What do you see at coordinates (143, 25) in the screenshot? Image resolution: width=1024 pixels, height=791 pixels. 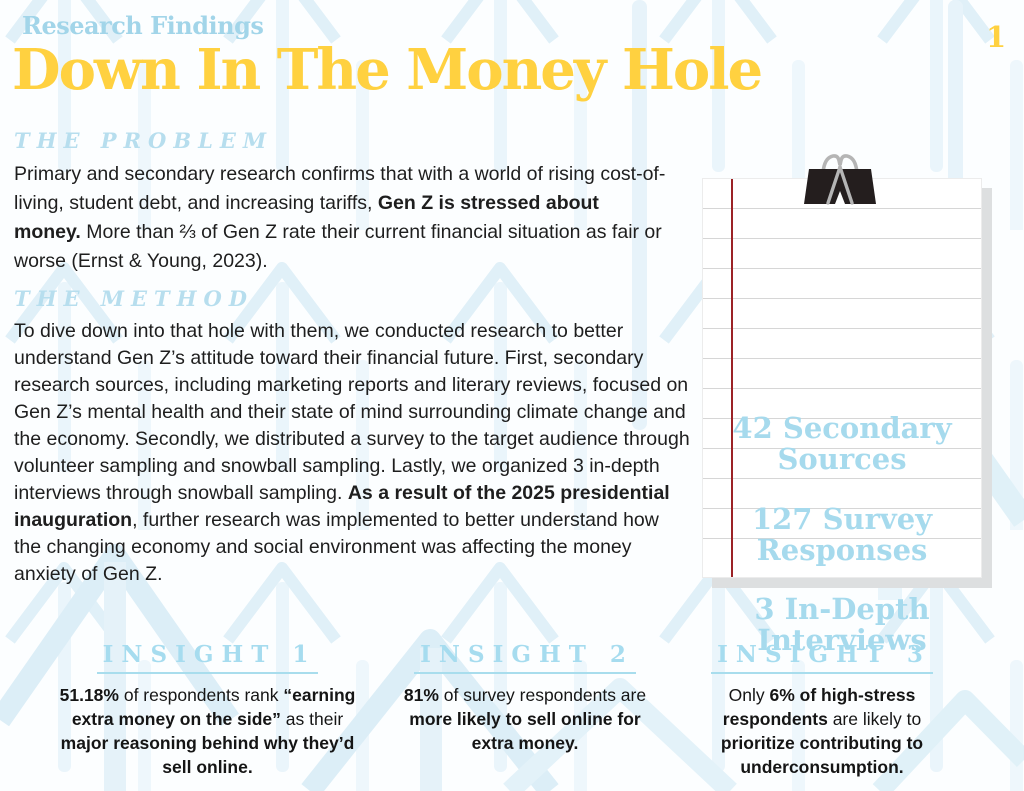 I see `eyebrow-research-findings: Research Findings` at bounding box center [143, 25].